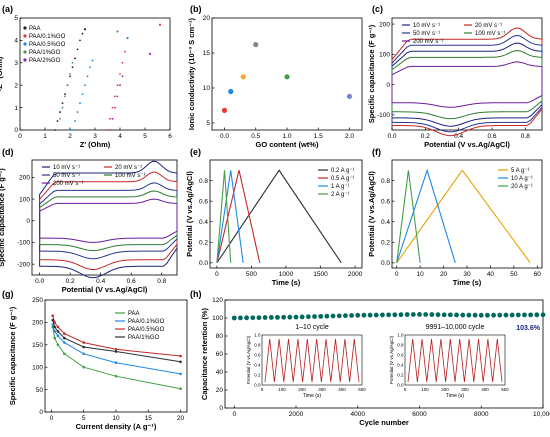 The width and height of the screenshot is (550, 437). What do you see at coordinates (444, 274) in the screenshot?
I see `x-tick-label: 20` at bounding box center [444, 274].